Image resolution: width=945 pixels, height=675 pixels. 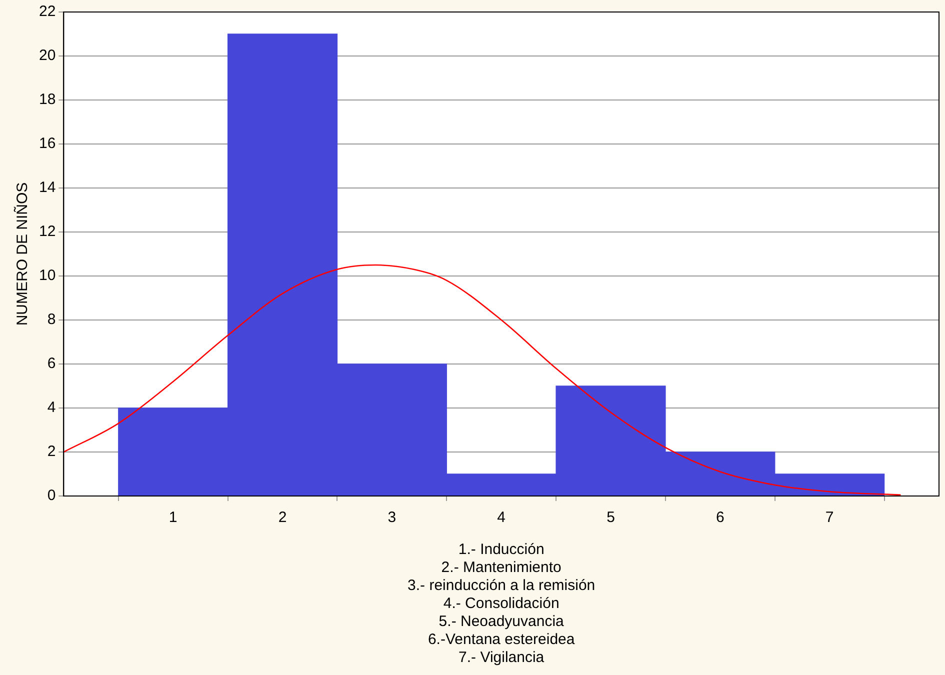 What do you see at coordinates (51, 319) in the screenshot?
I see `y-tick-label: 8` at bounding box center [51, 319].